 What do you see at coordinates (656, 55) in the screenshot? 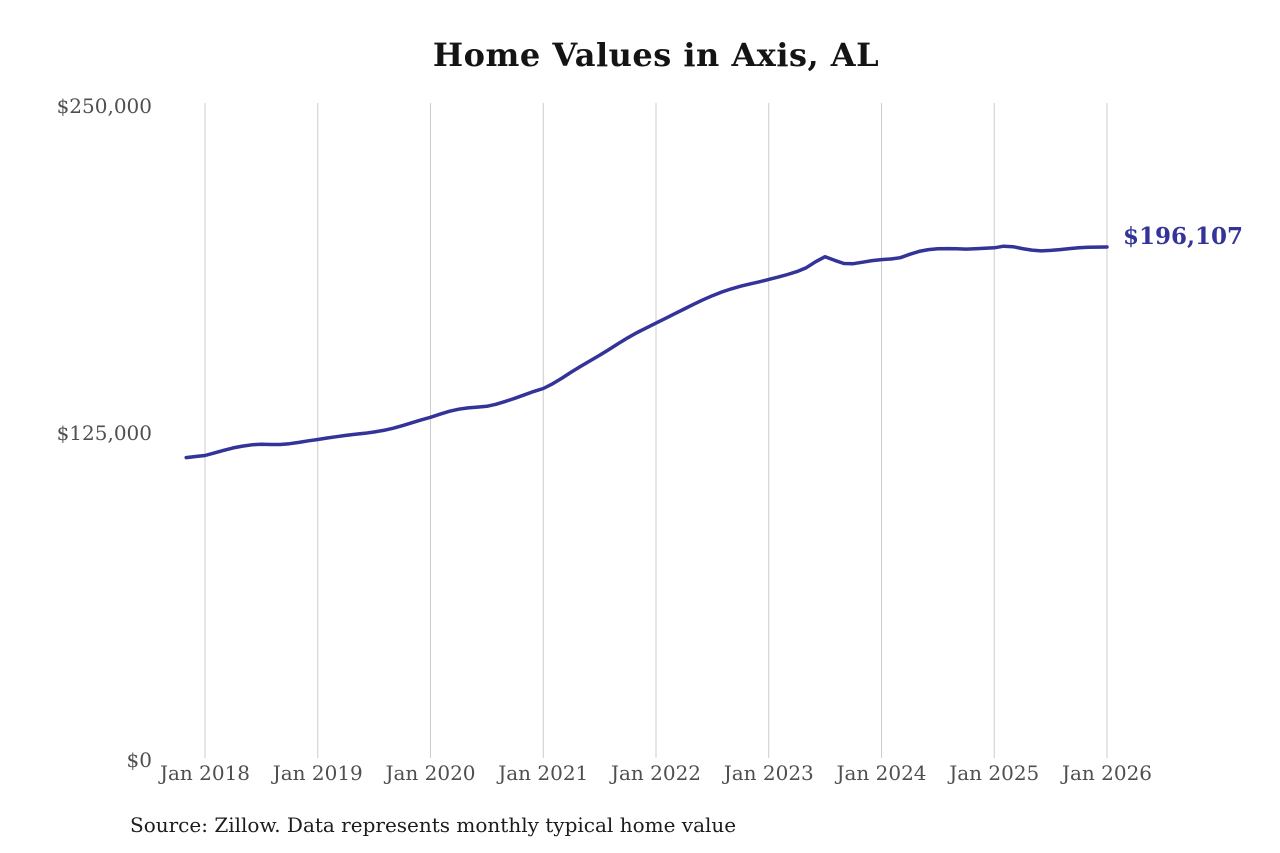
I see `chart-title: Home Values in Axis, AL` at bounding box center [656, 55].